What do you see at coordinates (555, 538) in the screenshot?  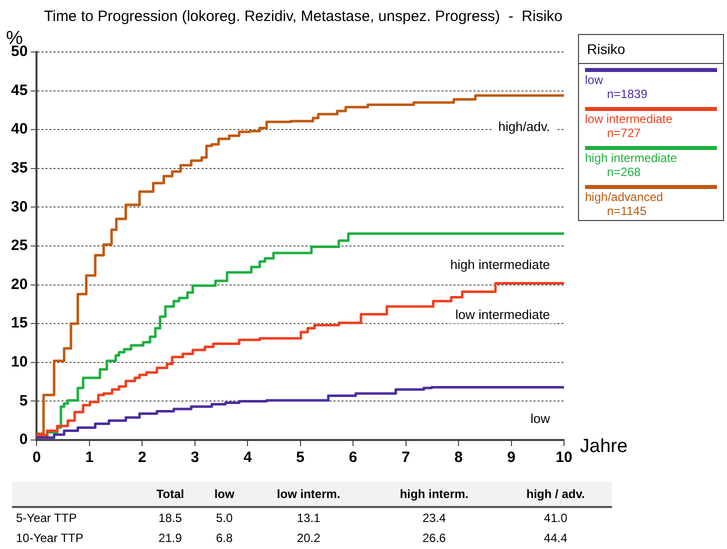 I see `text: 44.4` at bounding box center [555, 538].